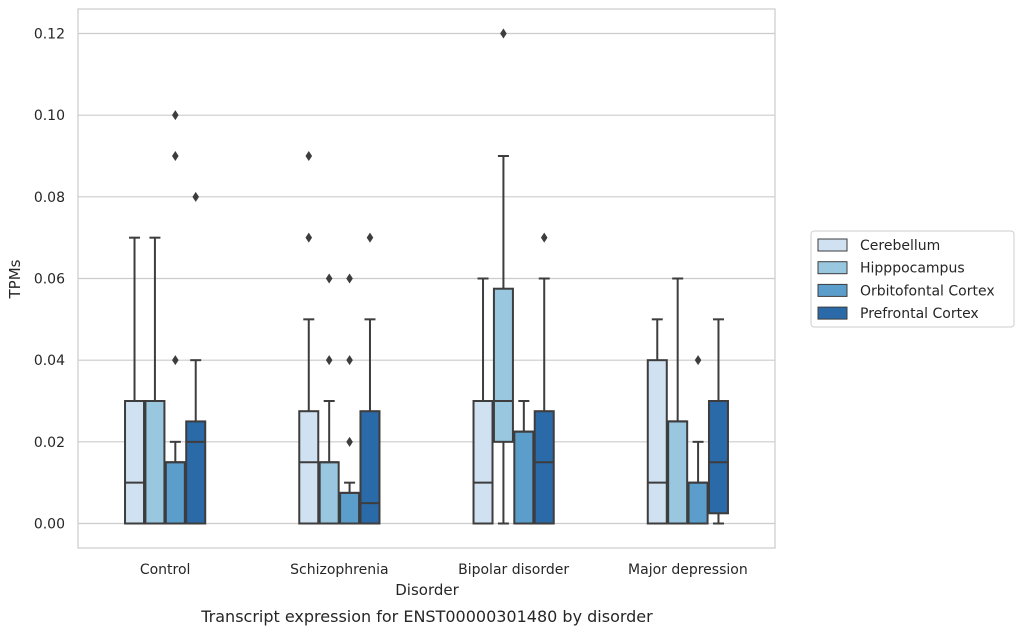 The height and width of the screenshot is (634, 1023). What do you see at coordinates (49, 525) in the screenshot?
I see `y-tick-label: 0.00` at bounding box center [49, 525].